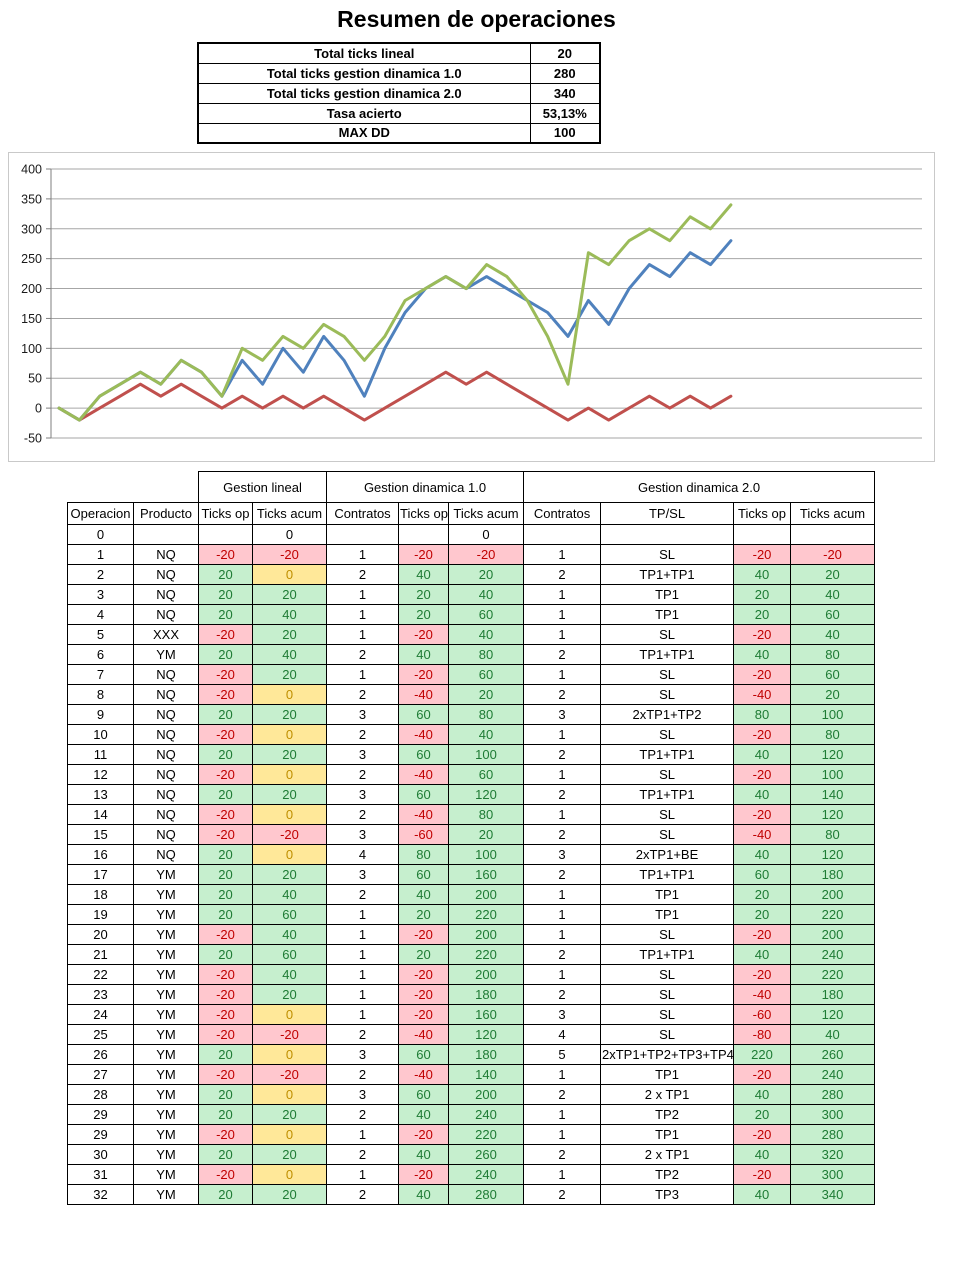  Describe the element at coordinates (31, 170) in the screenshot. I see `y-tick-label: 400` at that location.